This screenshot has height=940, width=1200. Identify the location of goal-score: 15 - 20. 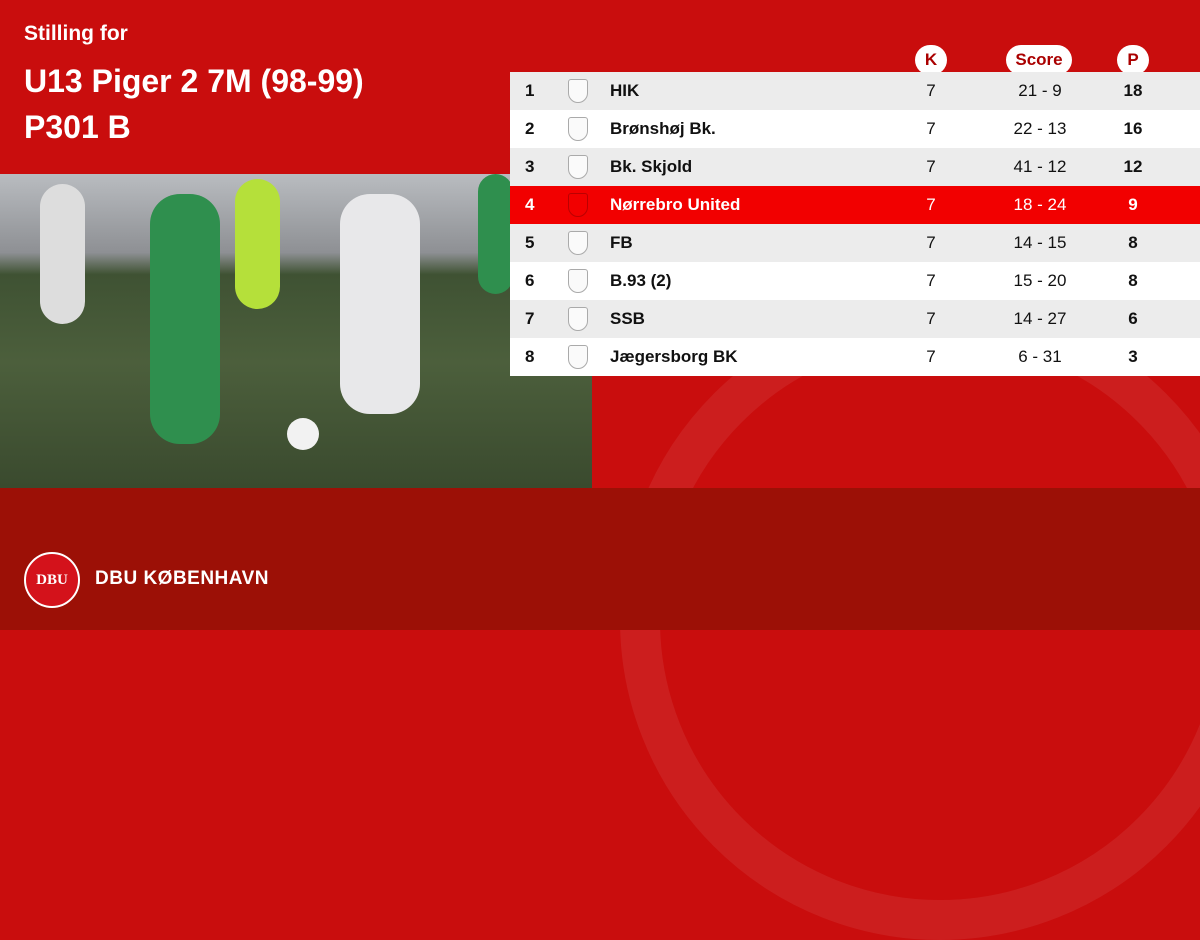
(1040, 280).